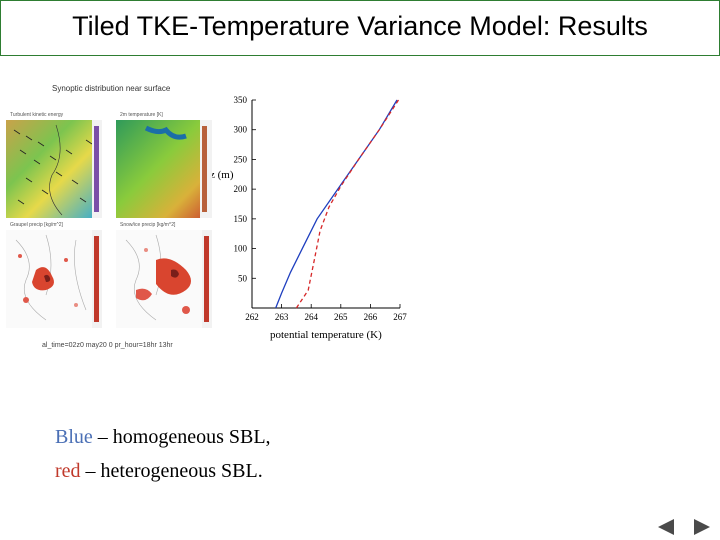 This screenshot has height=540, width=720. I want to click on panel-label-graupel: Graupel precip [kg/m^2], so click(36, 225).